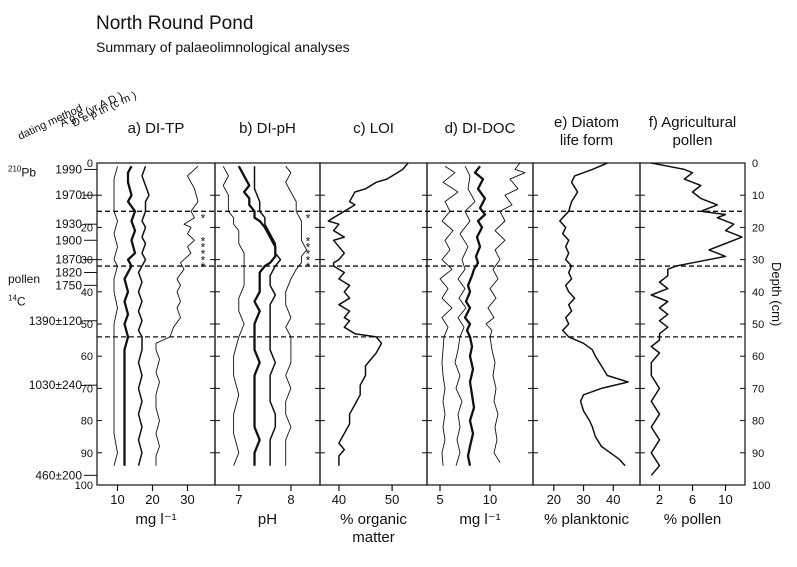 The height and width of the screenshot is (567, 797). I want to click on figure-title: North Round Pond, so click(174, 23).